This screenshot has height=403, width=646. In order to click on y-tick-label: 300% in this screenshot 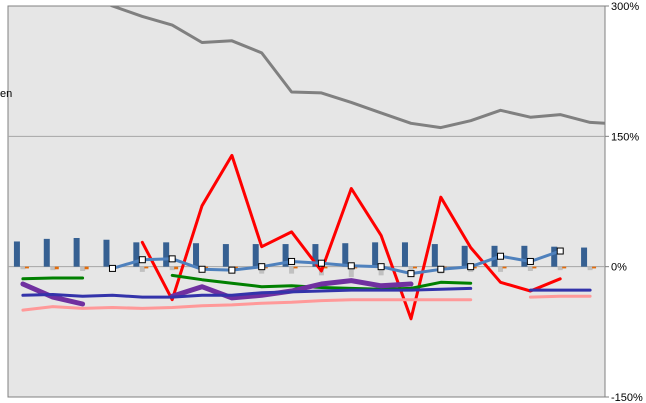, I will do `click(625, 7)`.